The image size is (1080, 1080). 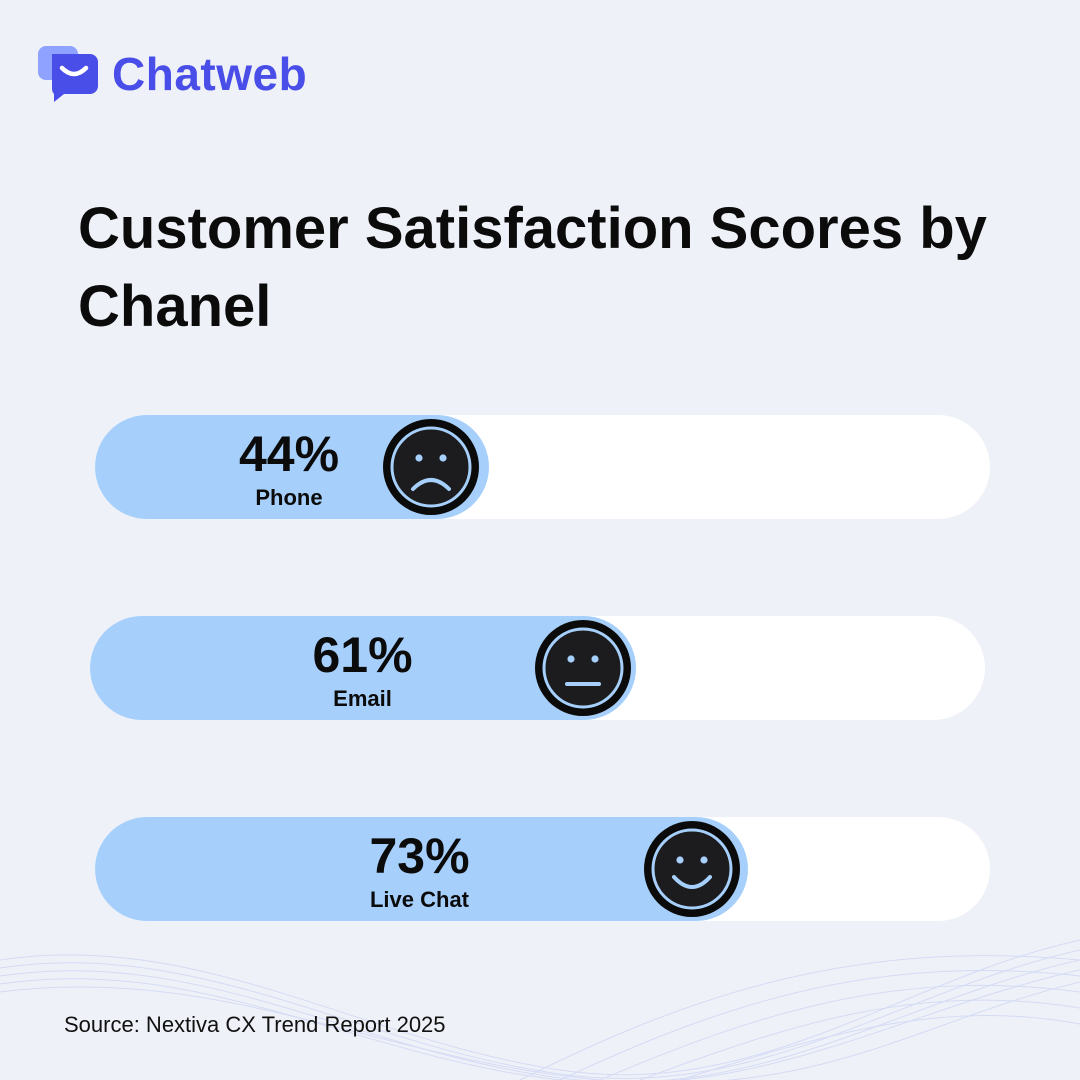 I want to click on brand-logo: Chatweb, so click(x=172, y=74).